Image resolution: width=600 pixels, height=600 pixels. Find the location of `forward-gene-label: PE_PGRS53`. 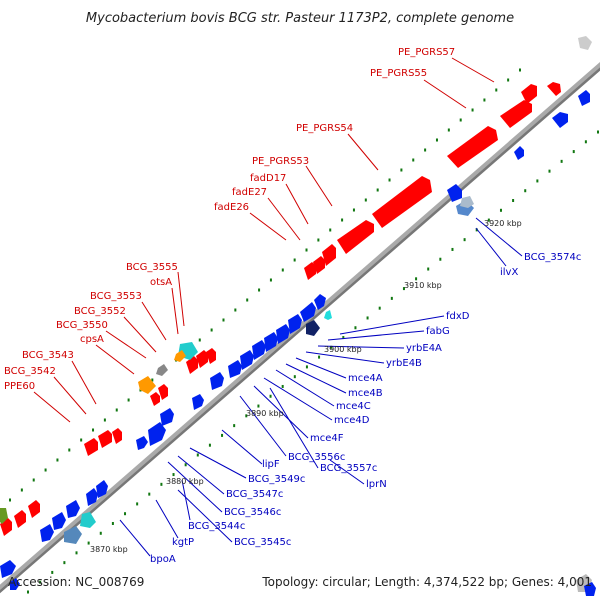

forward-gene-label: PE_PGRS53 is located at coordinates (280, 161).